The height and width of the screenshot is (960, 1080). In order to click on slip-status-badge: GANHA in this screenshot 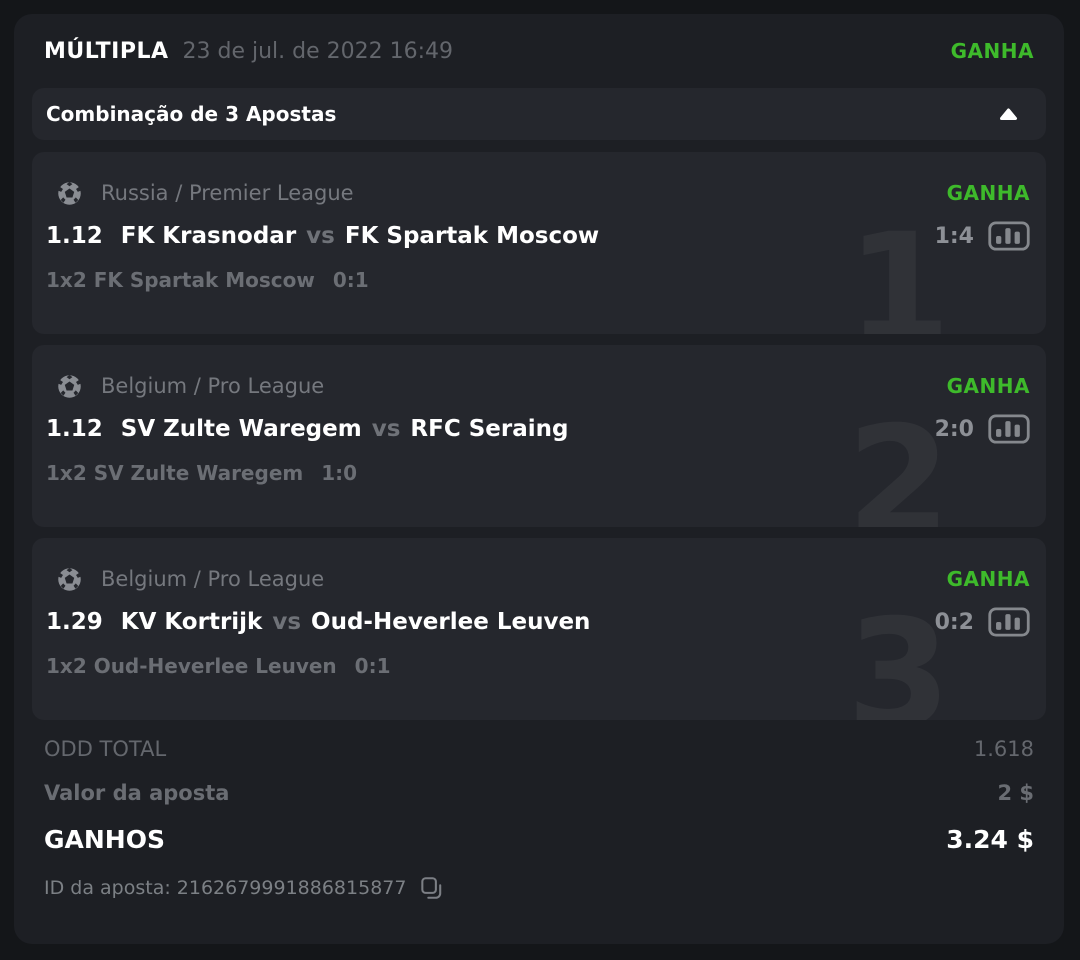, I will do `click(992, 51)`.